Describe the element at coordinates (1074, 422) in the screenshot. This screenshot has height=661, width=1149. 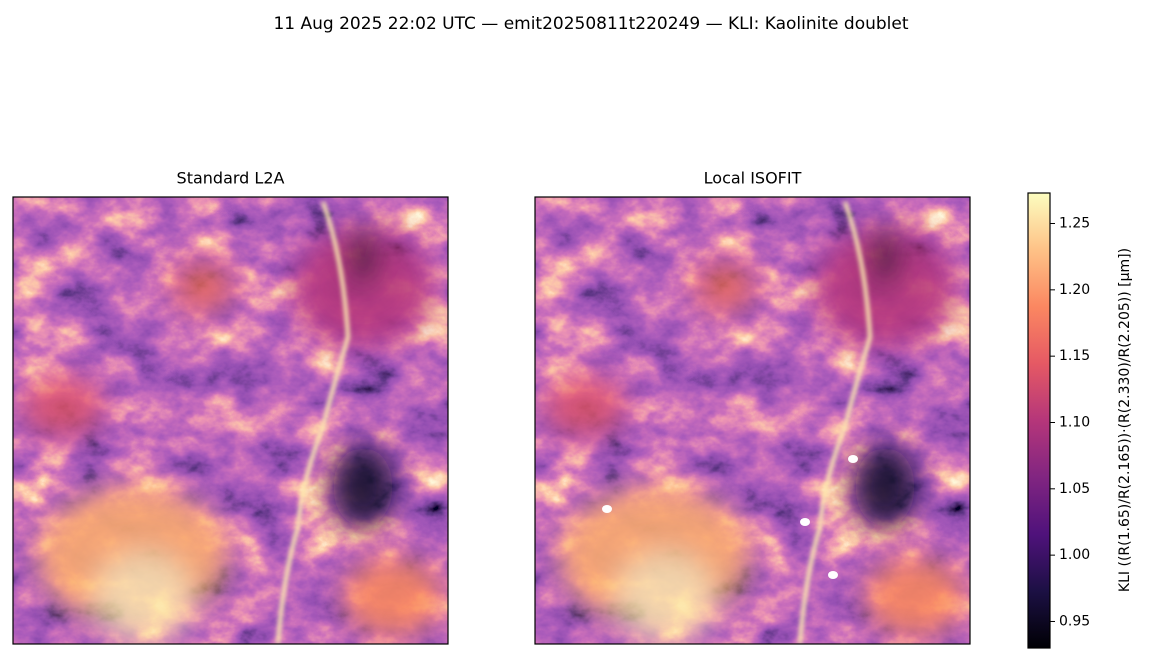
I see `colorbar-tick-label: 1.10` at that location.